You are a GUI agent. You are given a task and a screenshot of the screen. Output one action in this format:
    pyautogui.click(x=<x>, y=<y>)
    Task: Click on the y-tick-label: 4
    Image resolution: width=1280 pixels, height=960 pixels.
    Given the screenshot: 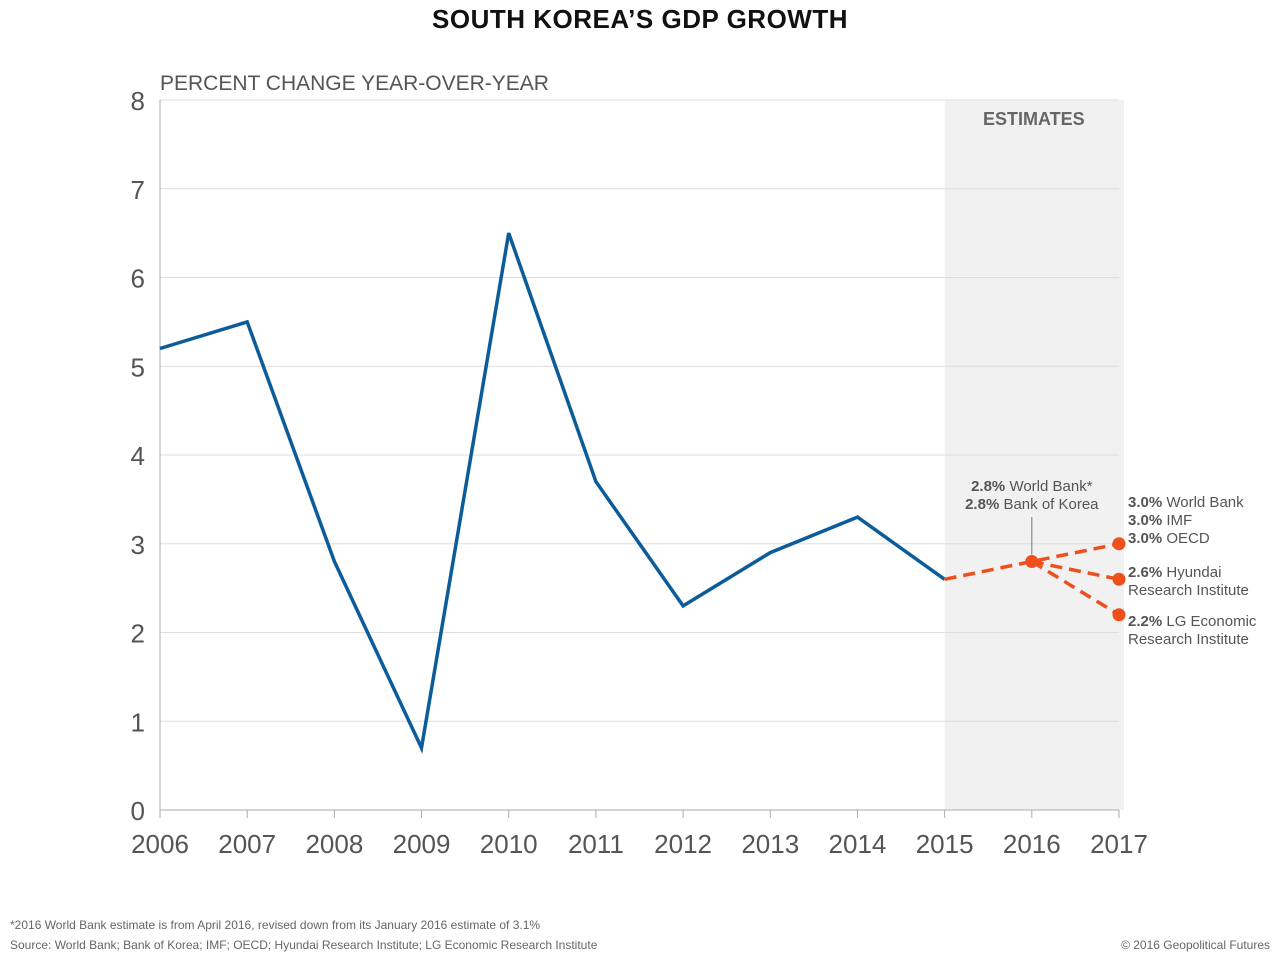 What is the action you would take?
    pyautogui.click(x=138, y=456)
    